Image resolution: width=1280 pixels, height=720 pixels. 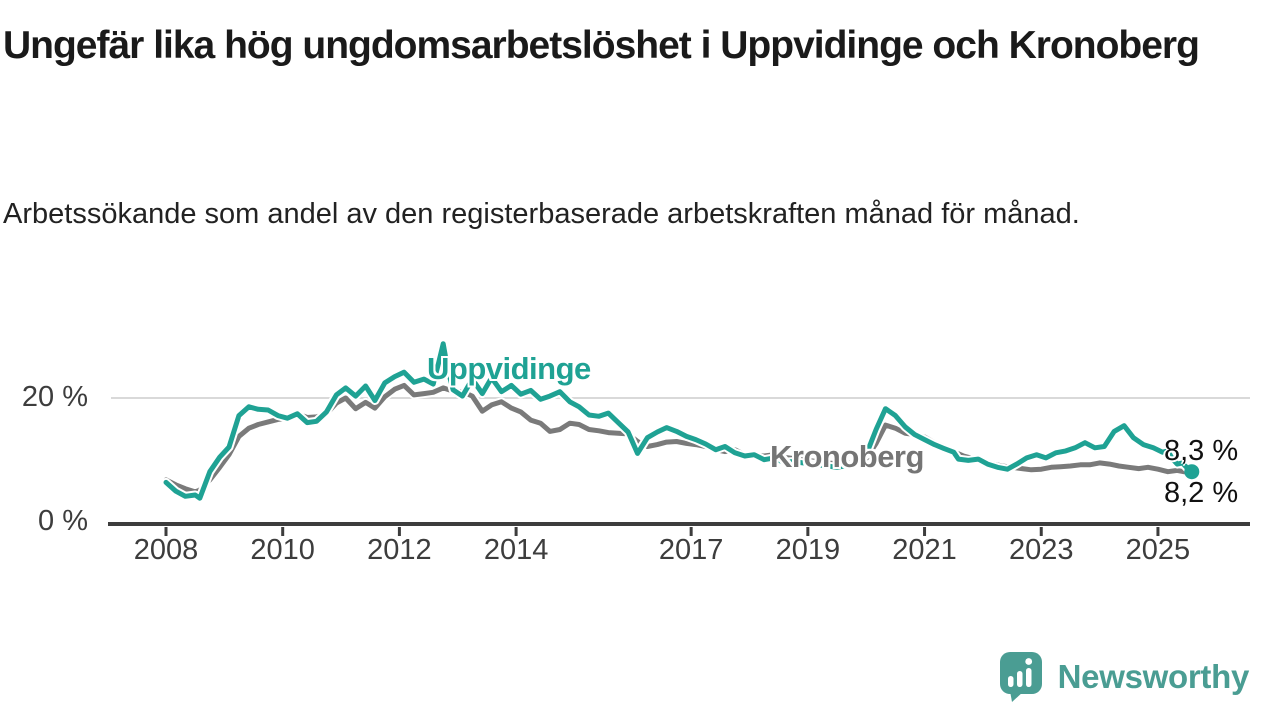 I want to click on x-tick-label: 2014, so click(x=516, y=550).